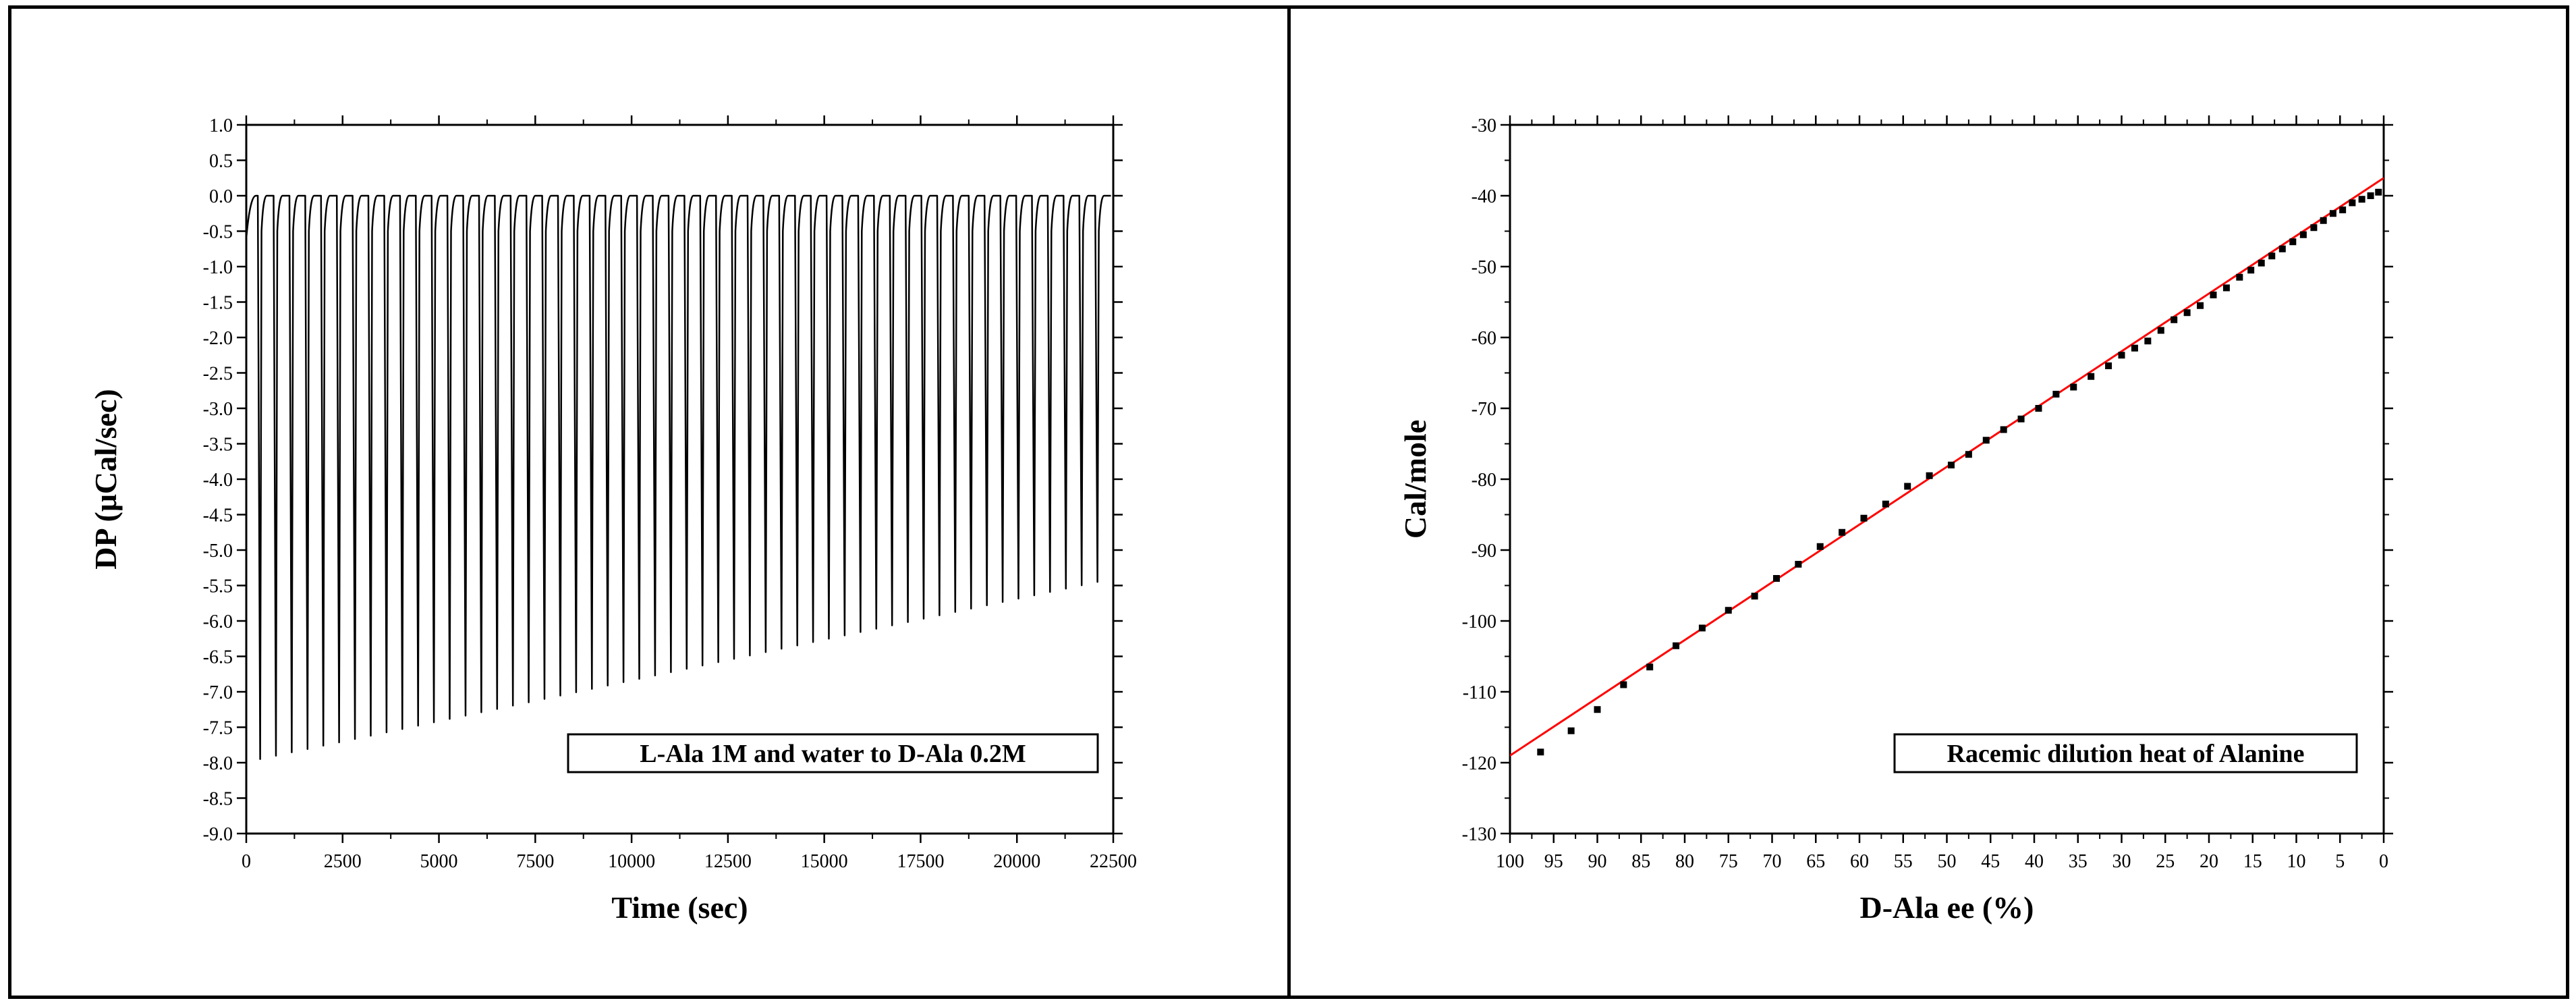  I want to click on legend-label: L-Ala 1M and water to D-Ala 0.2M, so click(833, 754).